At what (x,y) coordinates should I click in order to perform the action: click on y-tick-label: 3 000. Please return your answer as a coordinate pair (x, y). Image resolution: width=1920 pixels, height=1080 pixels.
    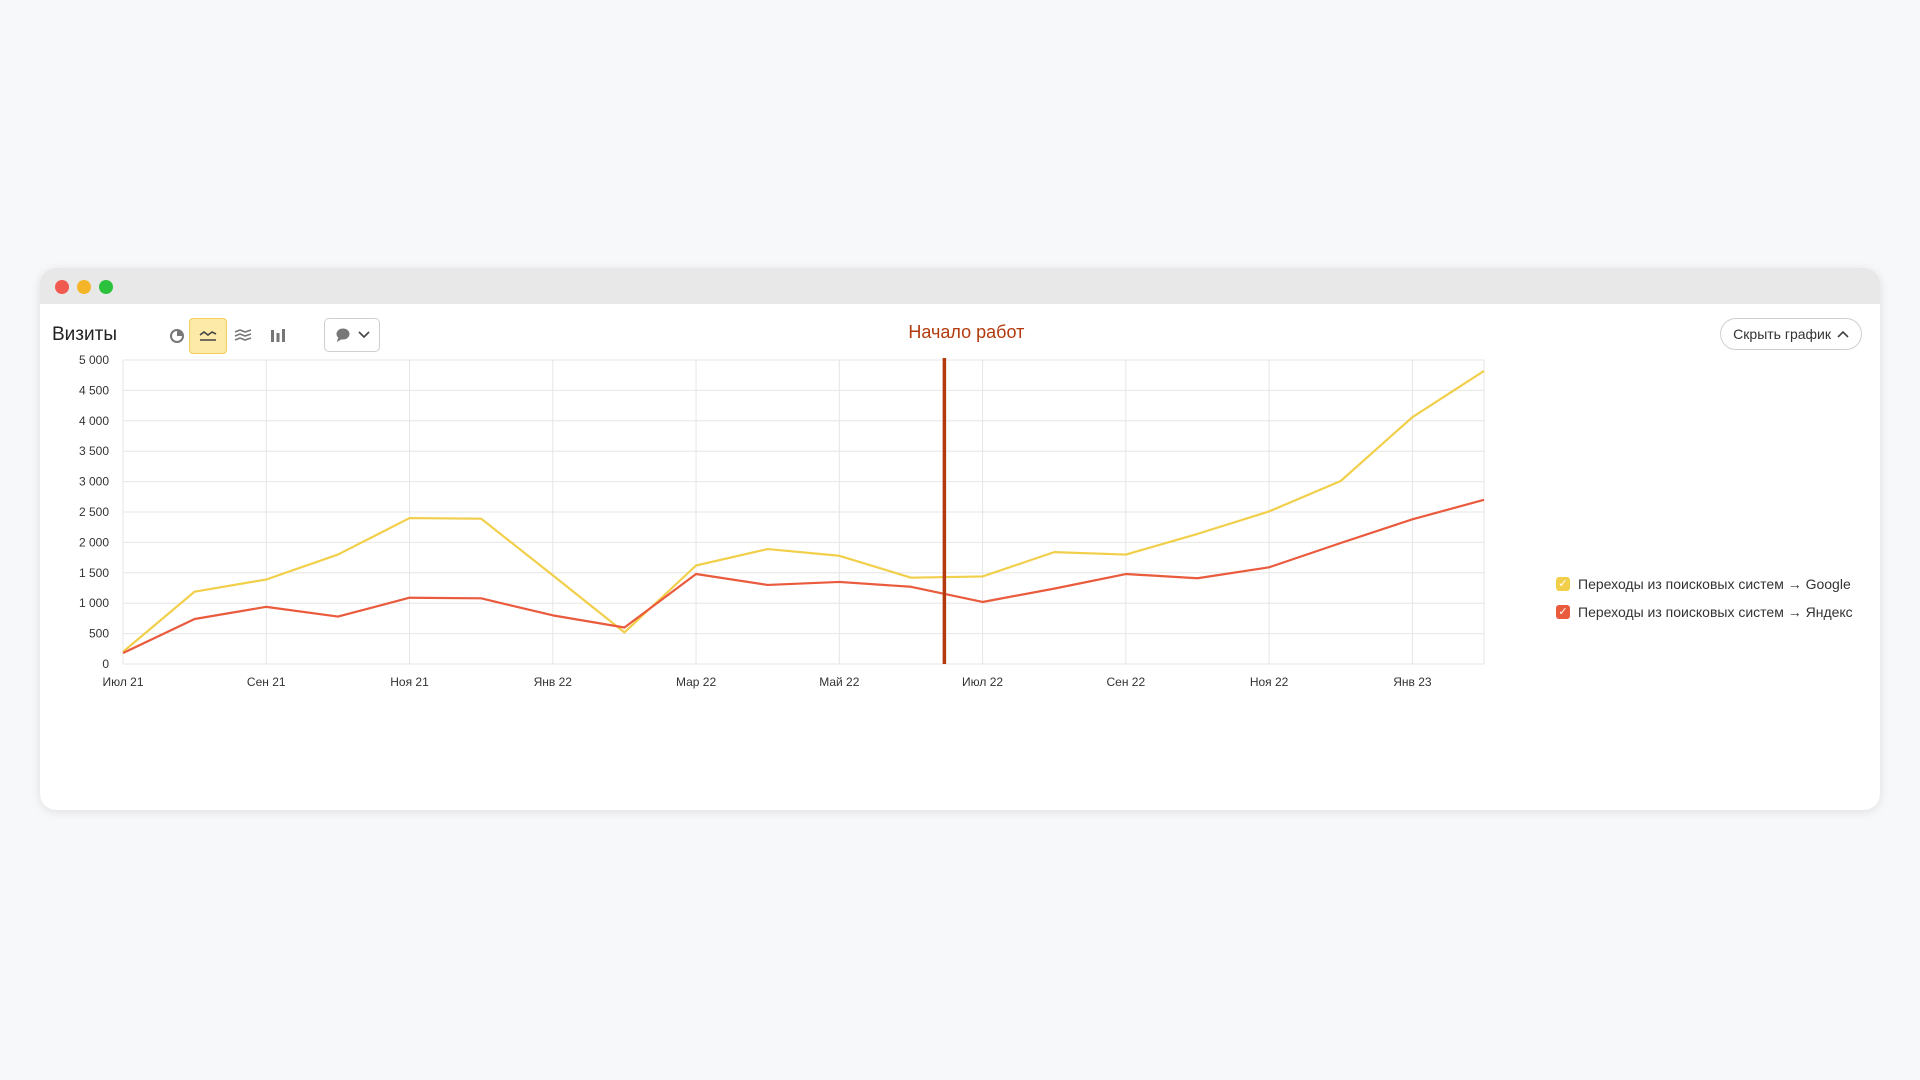
    Looking at the image, I should click on (94, 482).